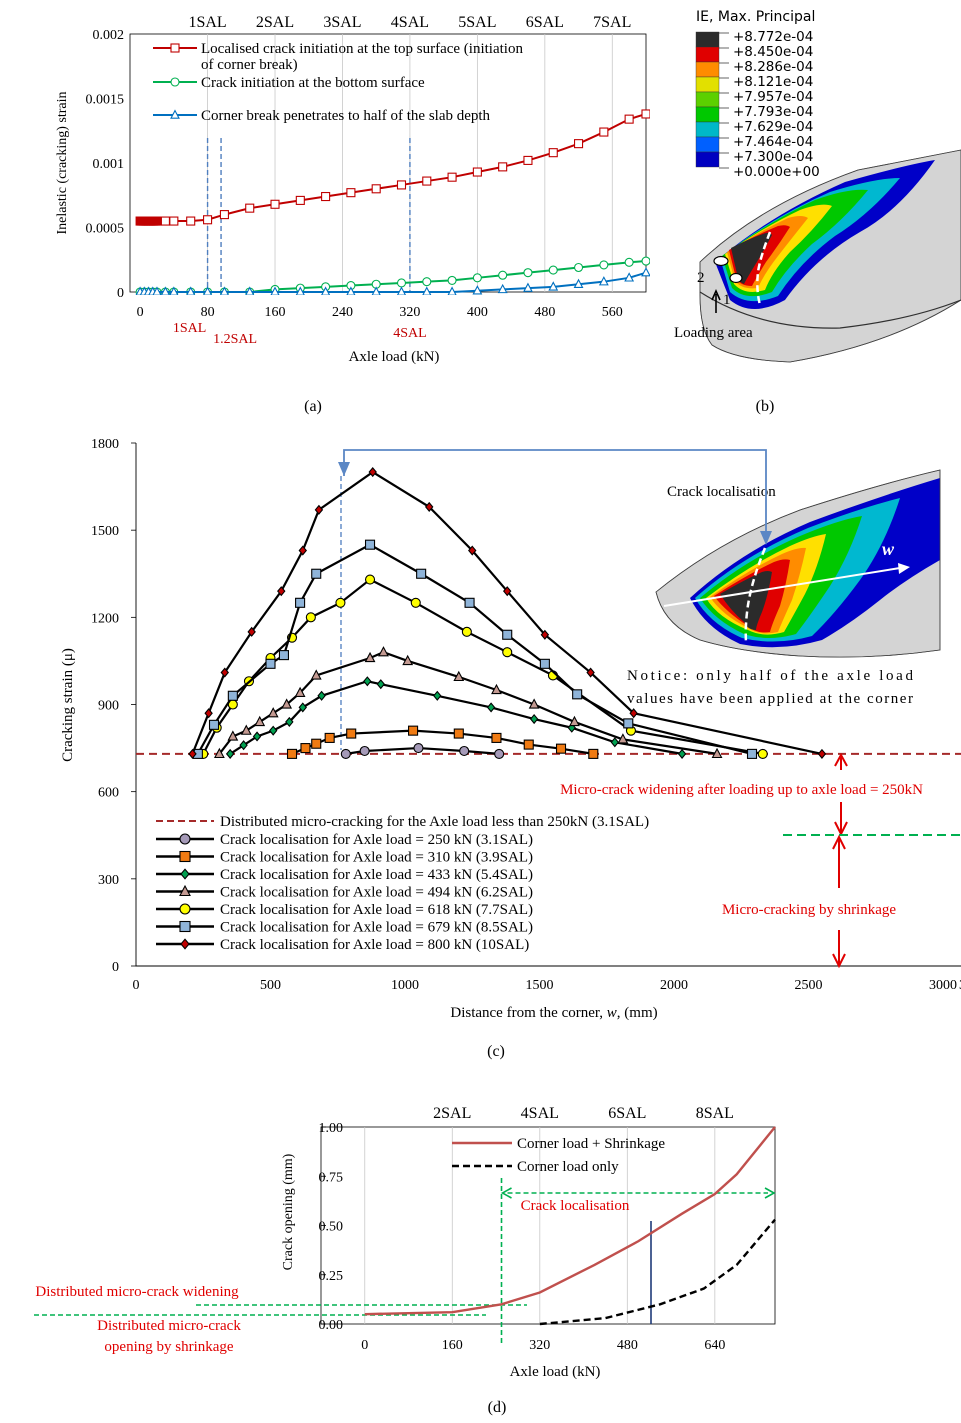 This screenshot has height=1423, width=961. What do you see at coordinates (105, 229) in the screenshot?
I see `panel-a-y-tick-label: 0.0005` at bounding box center [105, 229].